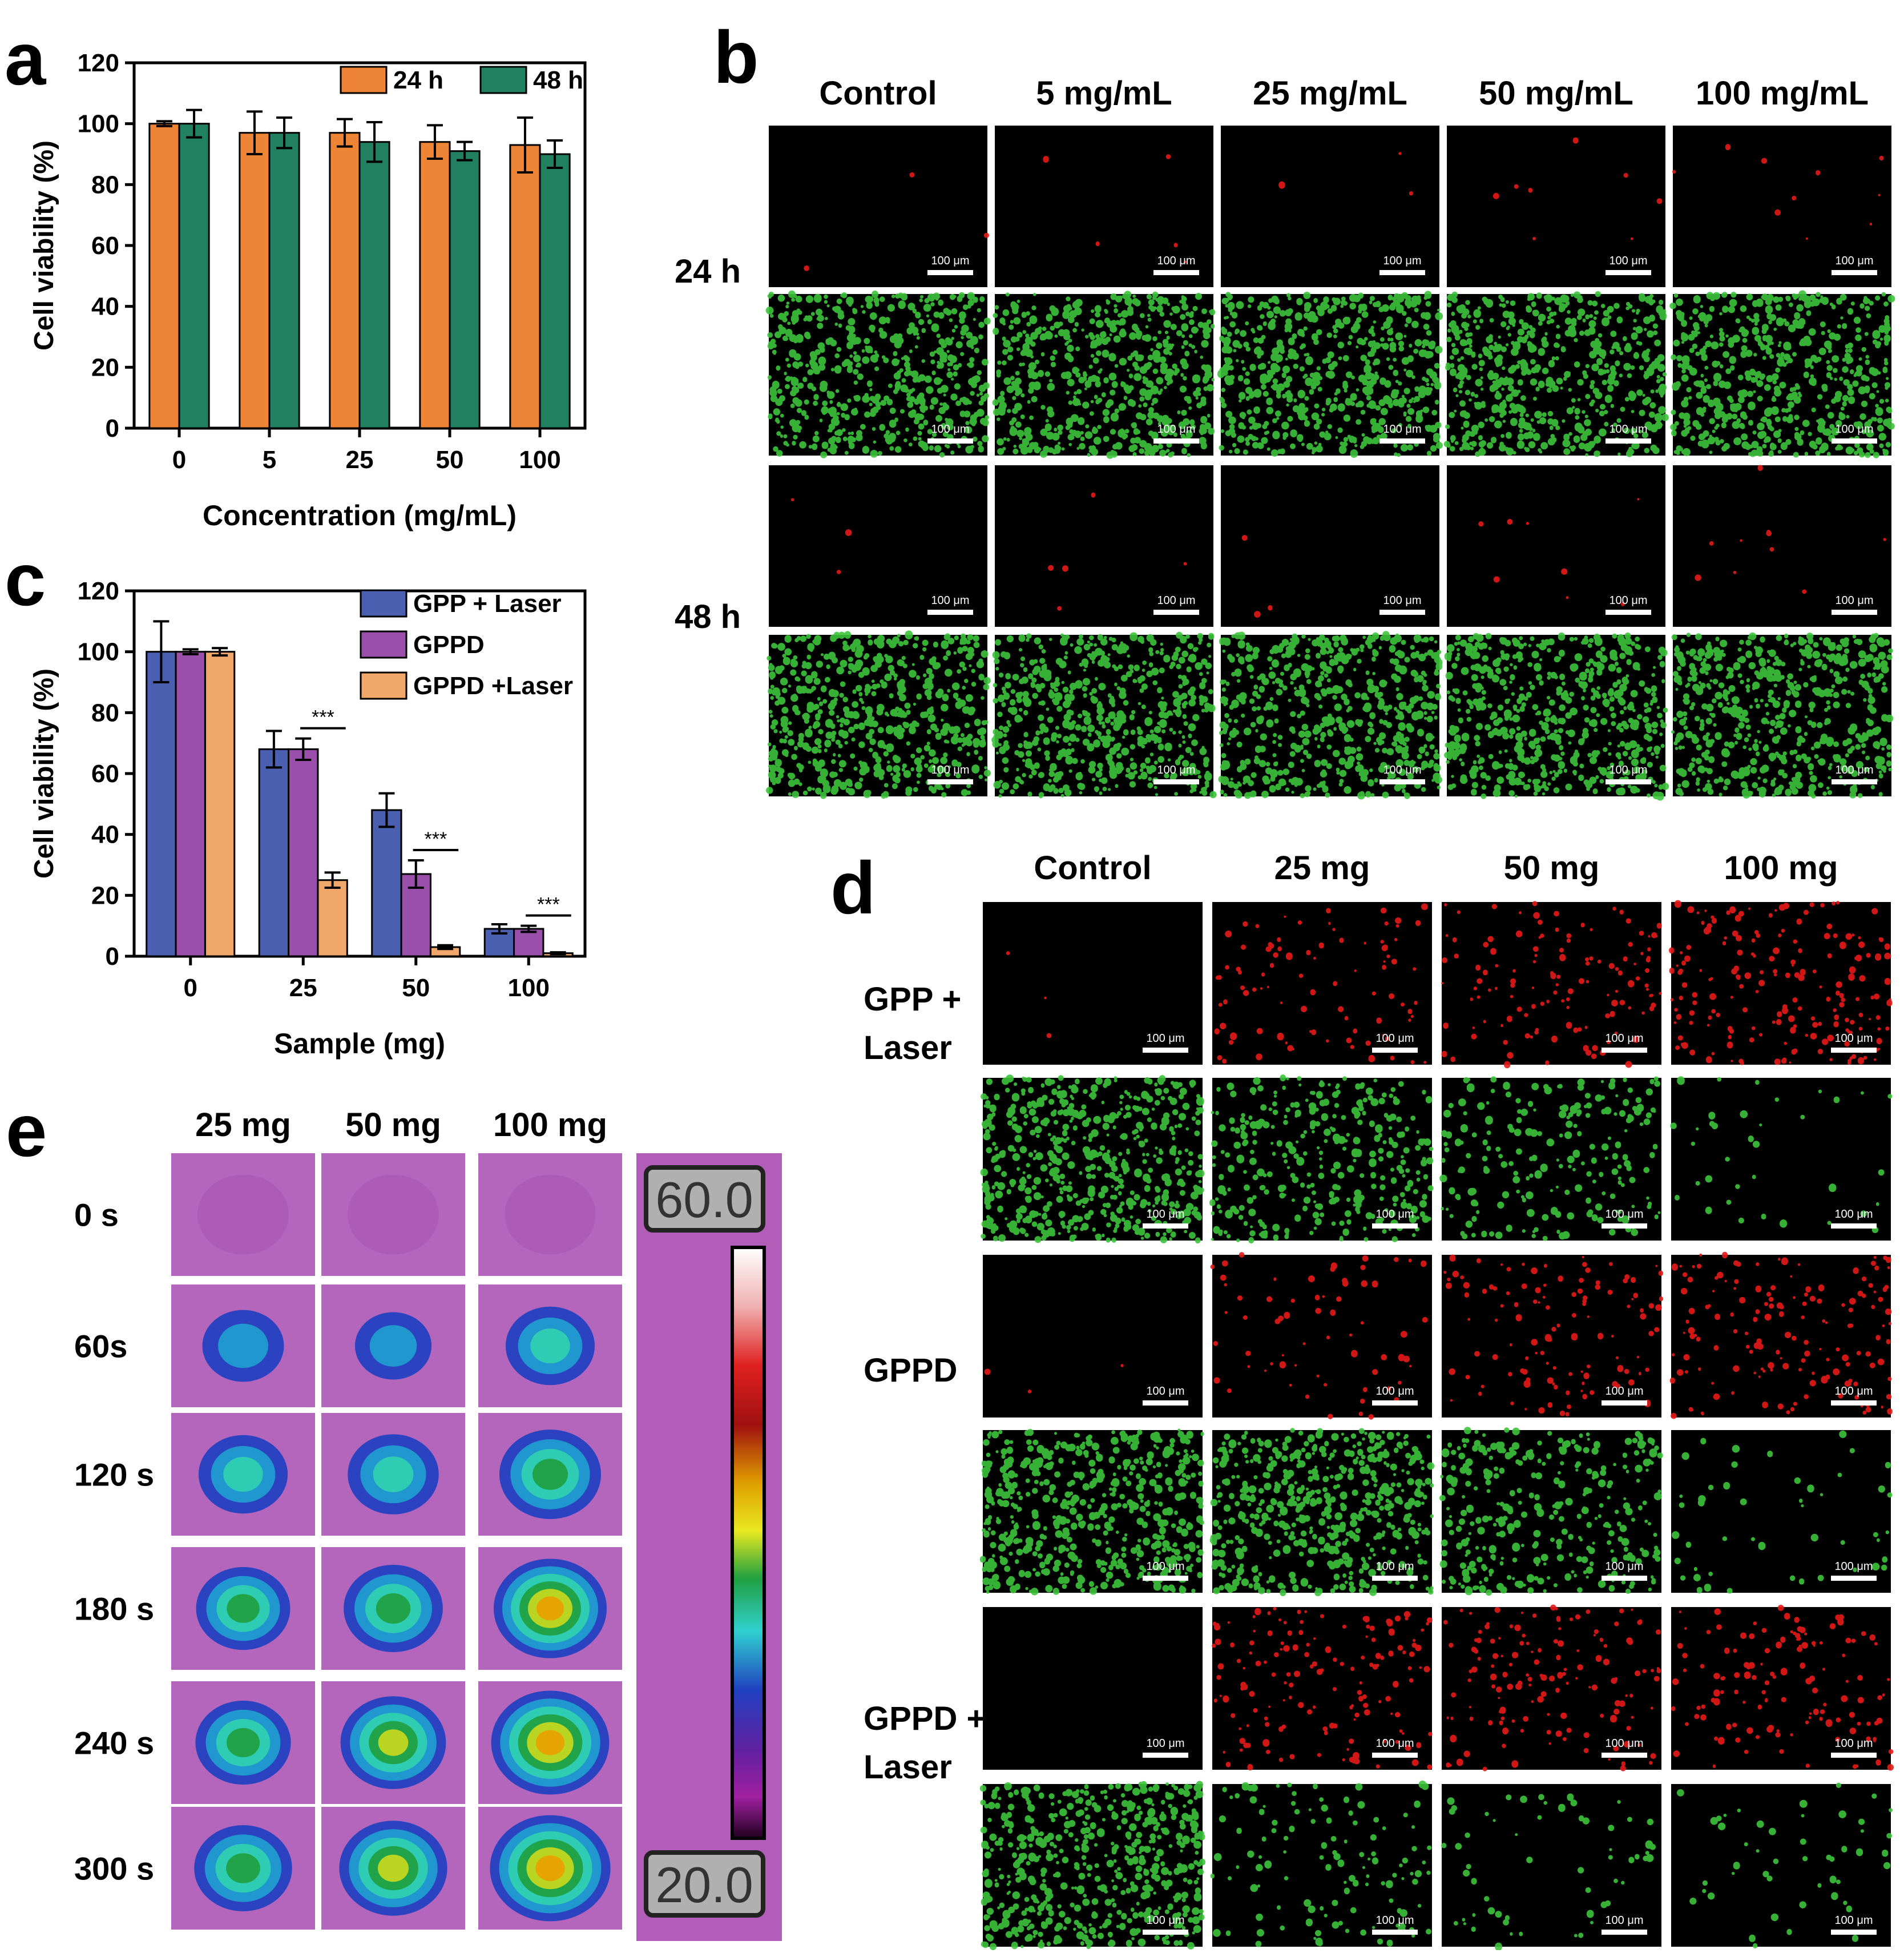 The width and height of the screenshot is (1904, 1953). What do you see at coordinates (708, 271) in the screenshot?
I see `row-header: 24 h` at bounding box center [708, 271].